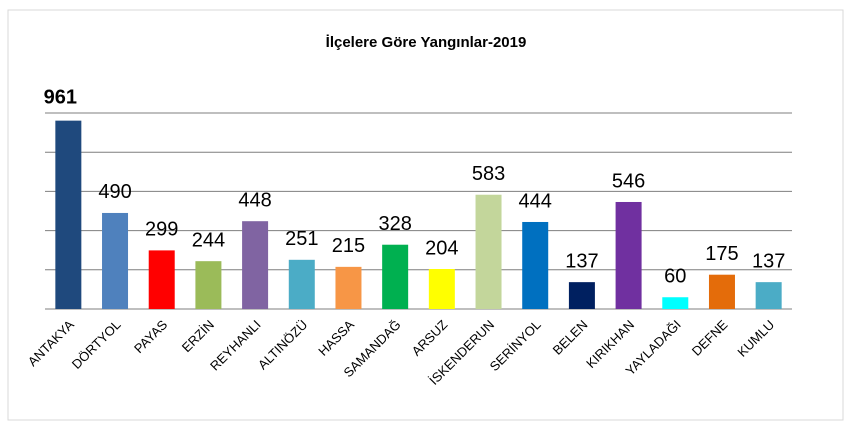 The width and height of the screenshot is (853, 433). Describe the element at coordinates (114, 192) in the screenshot. I see `data-label: 490` at that location.